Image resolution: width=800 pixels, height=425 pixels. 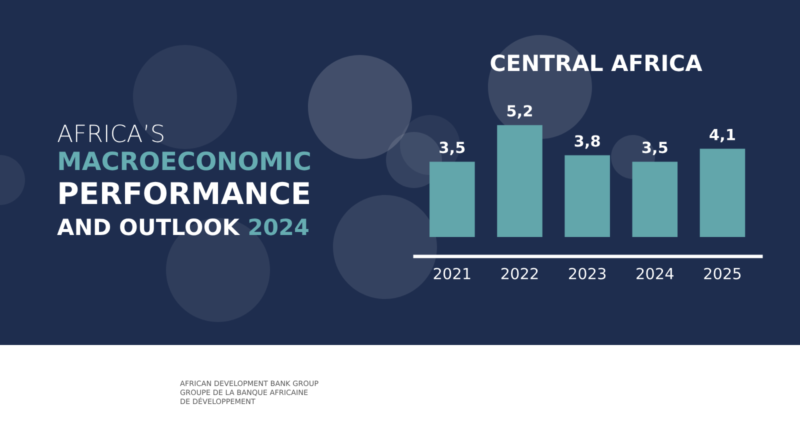 I want to click on x-tick-label: 2025, so click(x=722, y=274).